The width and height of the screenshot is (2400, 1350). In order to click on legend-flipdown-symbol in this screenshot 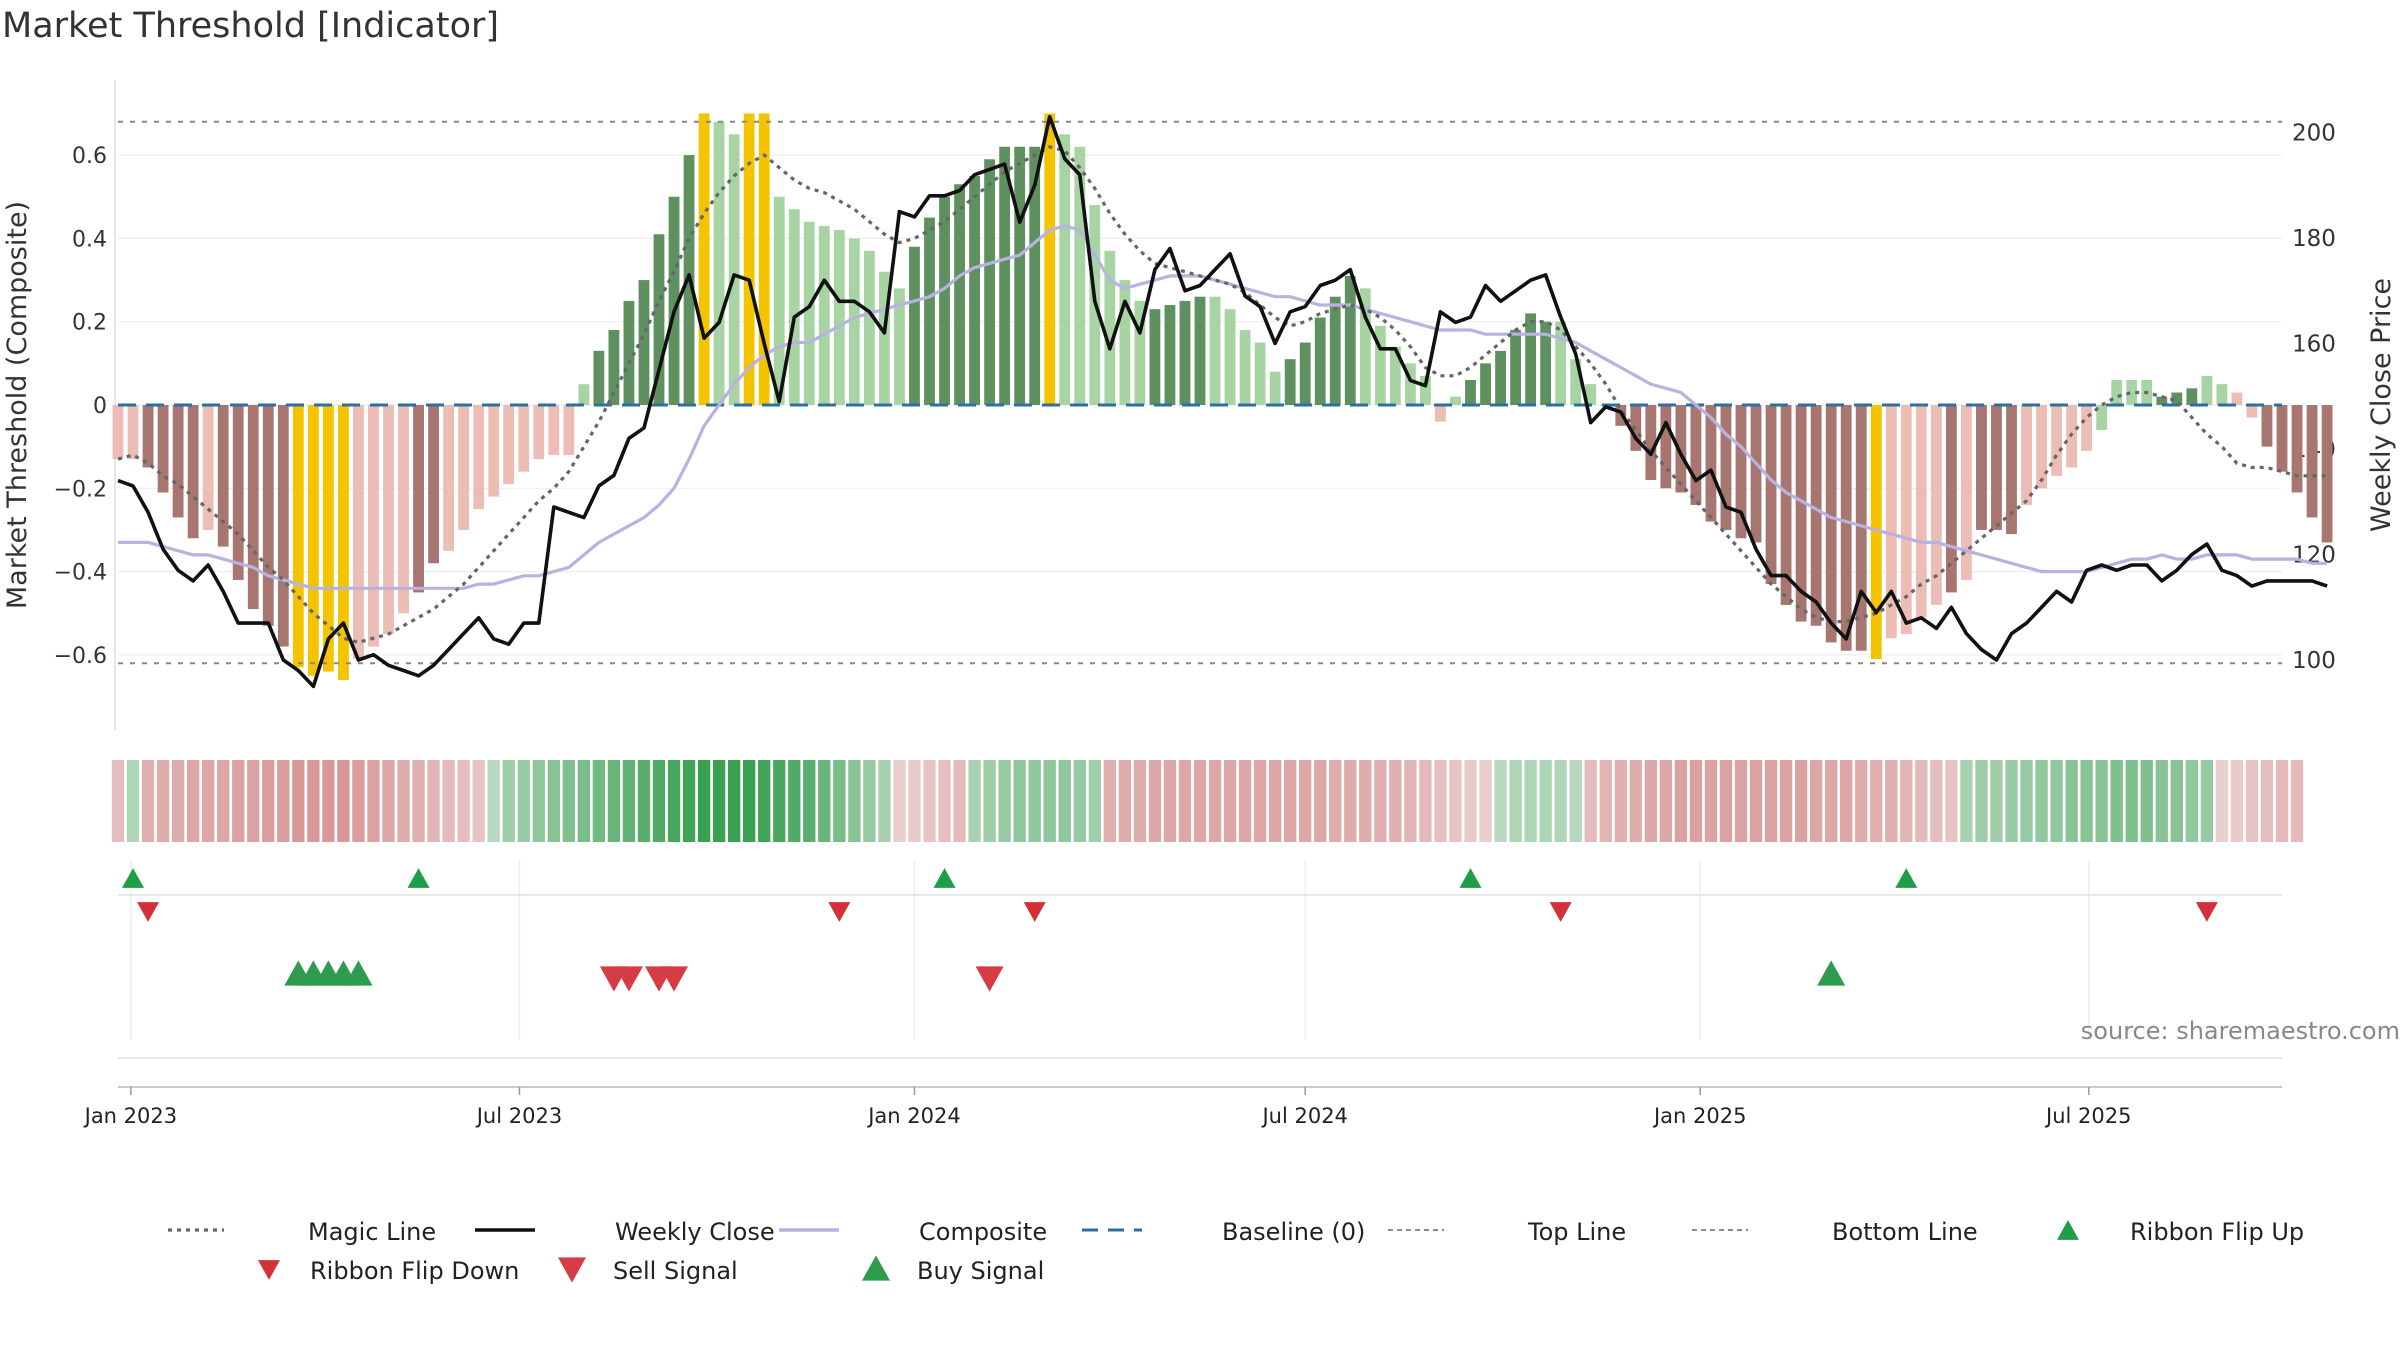, I will do `click(269, 1270)`.